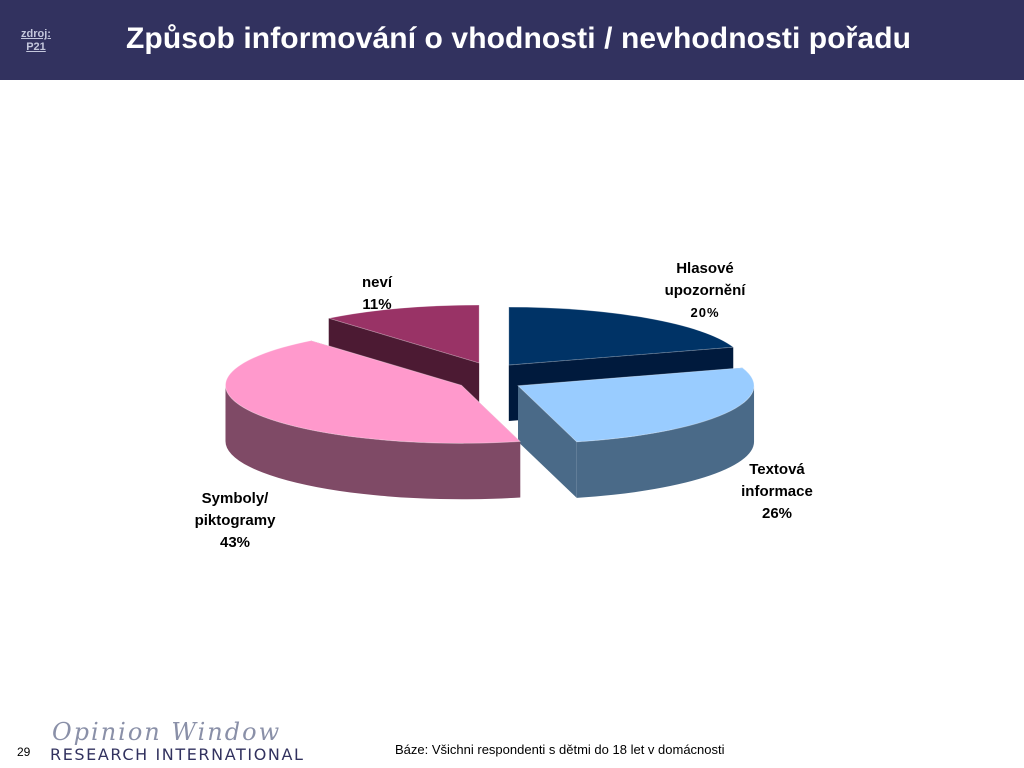  I want to click on slice-label-textova-line2: informace, so click(777, 491).